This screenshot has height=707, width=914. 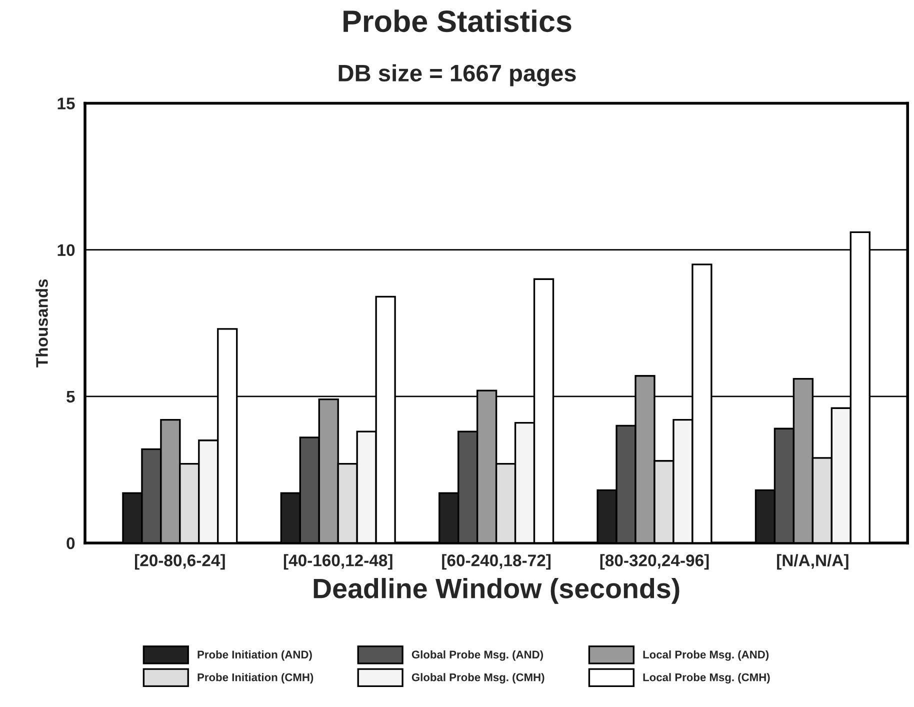 What do you see at coordinates (255, 655) in the screenshot?
I see `legend-label: Probe Initiation (AND)` at bounding box center [255, 655].